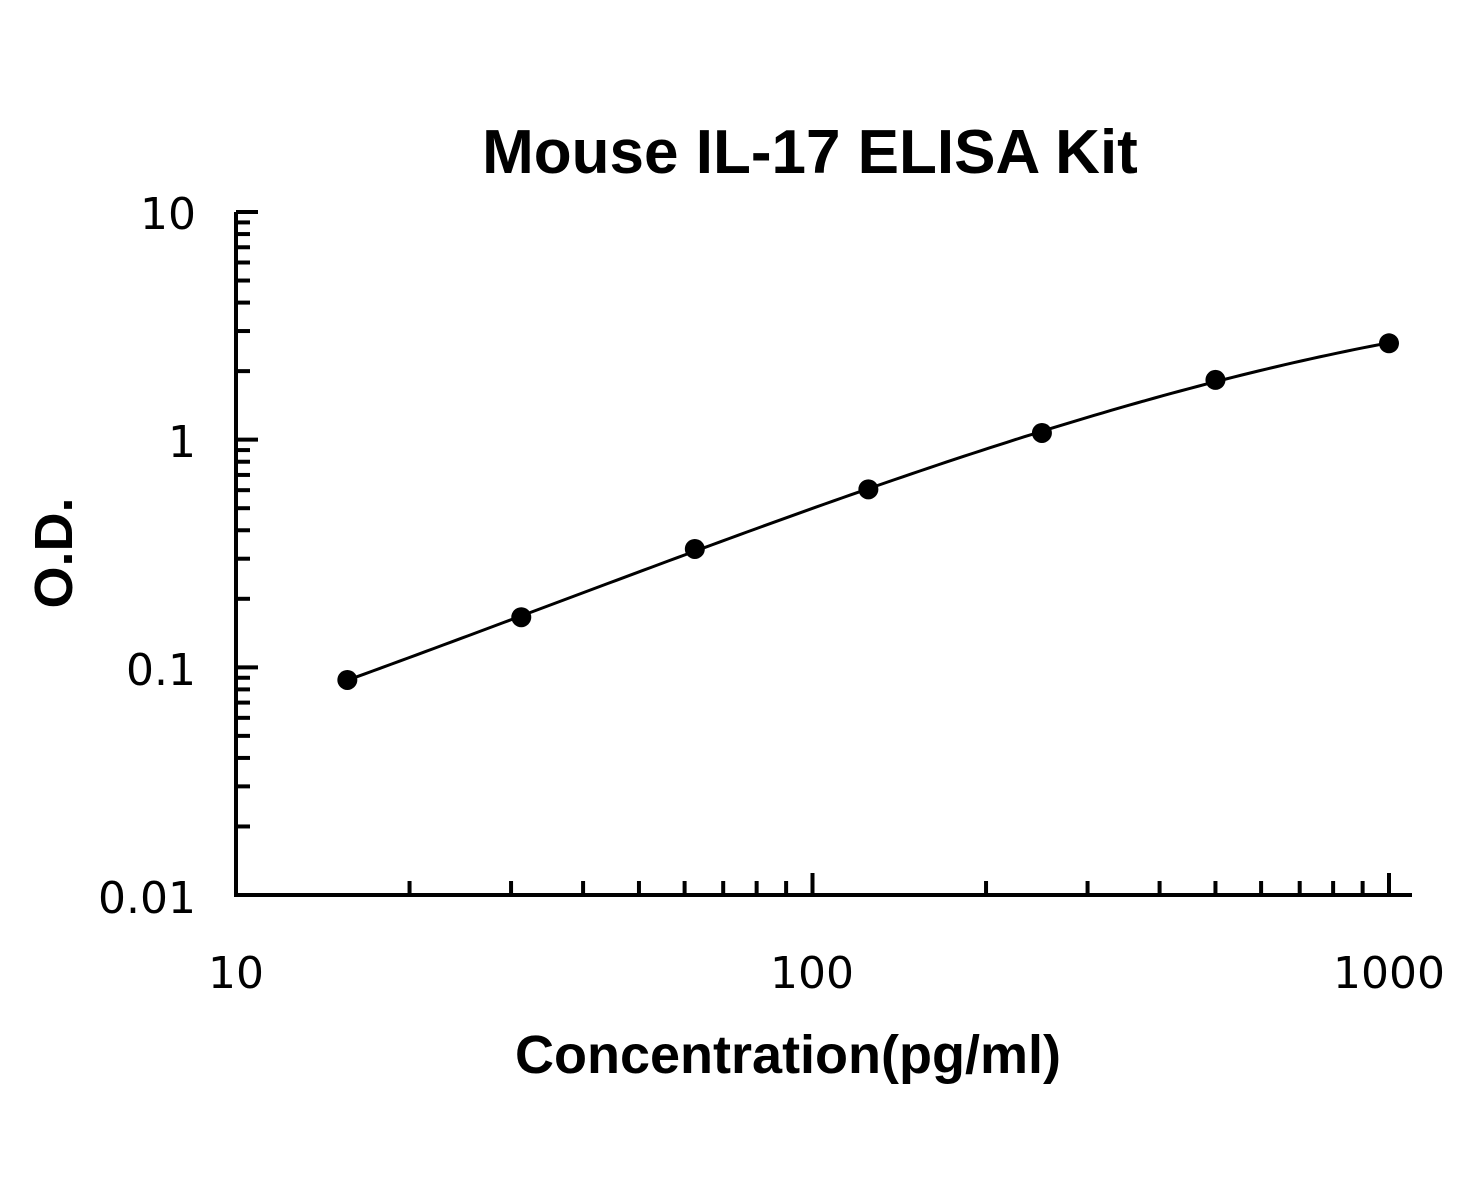  Describe the element at coordinates (147, 898) in the screenshot. I see `y-tick-label-0.01: 0.01` at that location.